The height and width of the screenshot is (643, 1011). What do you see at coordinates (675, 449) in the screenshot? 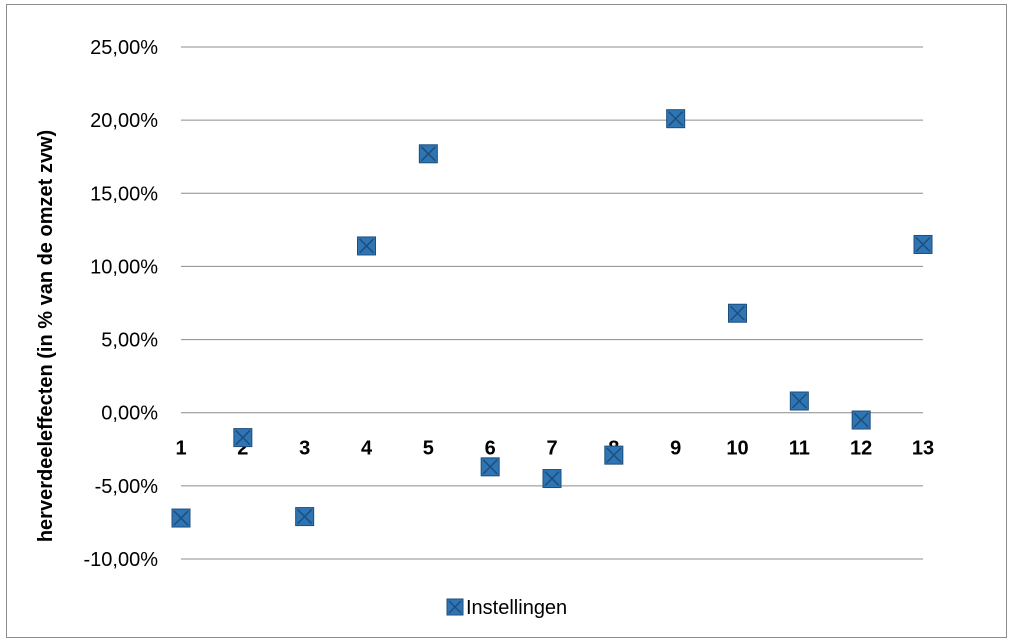
I see `x-tick-label: 9` at bounding box center [675, 449].